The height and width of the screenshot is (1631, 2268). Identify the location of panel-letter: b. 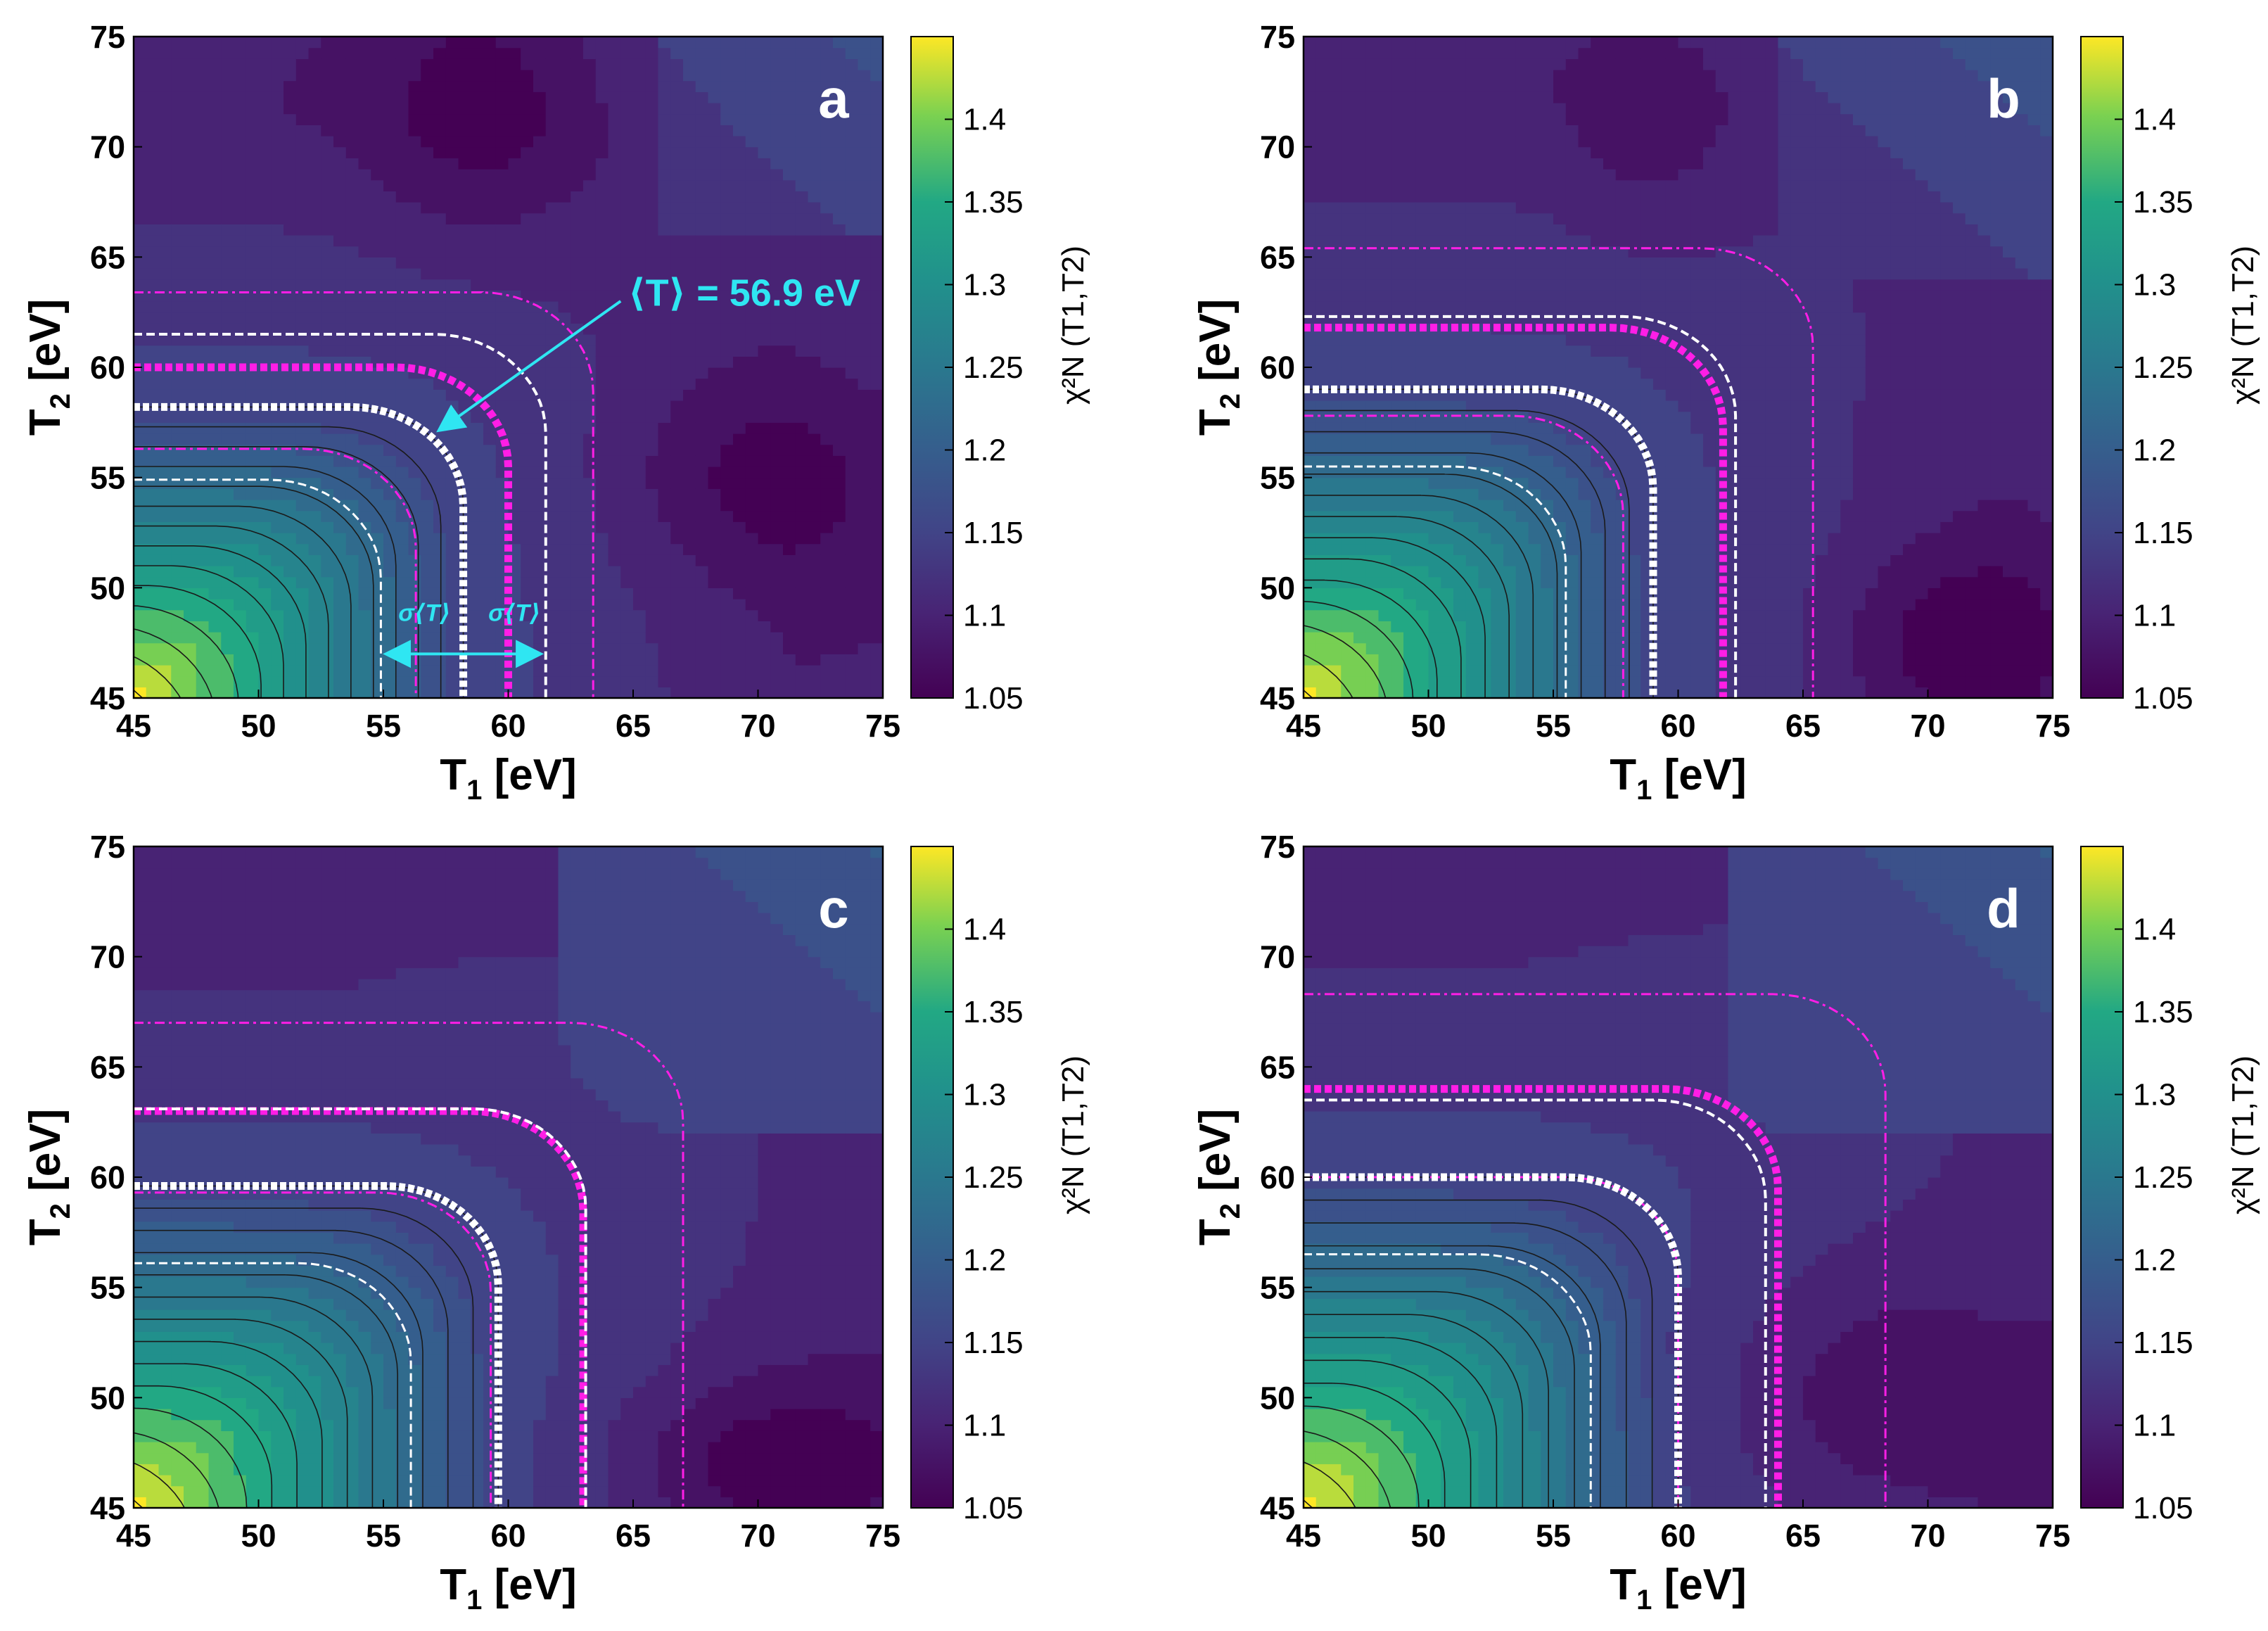
(2003, 98).